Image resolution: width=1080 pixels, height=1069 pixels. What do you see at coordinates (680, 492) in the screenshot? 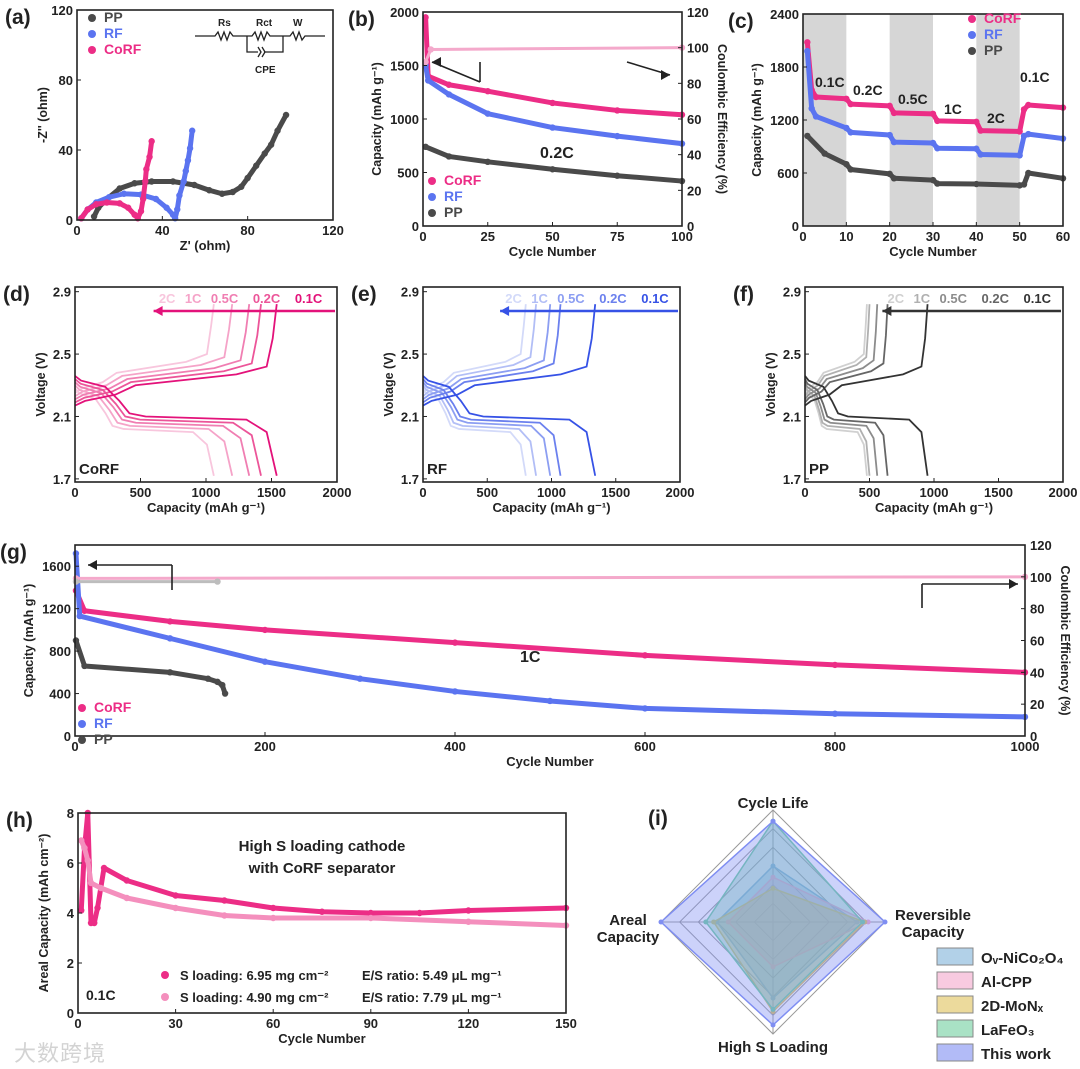
I see `x-tick-label: 2000` at bounding box center [680, 492].